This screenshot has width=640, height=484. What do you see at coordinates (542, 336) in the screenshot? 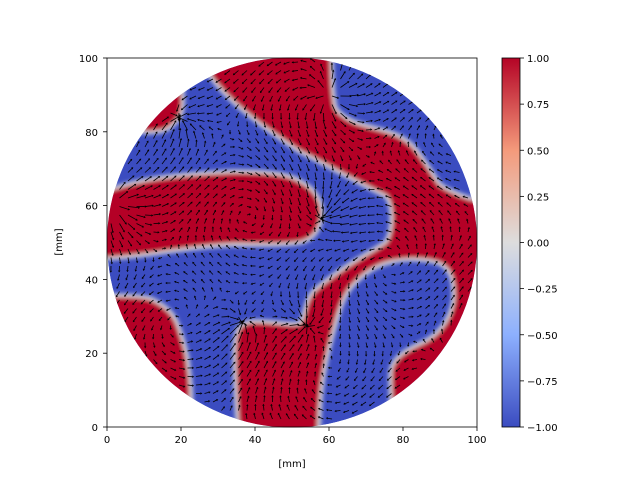
I see `colorbar-tick-label: −0.50` at bounding box center [542, 336].